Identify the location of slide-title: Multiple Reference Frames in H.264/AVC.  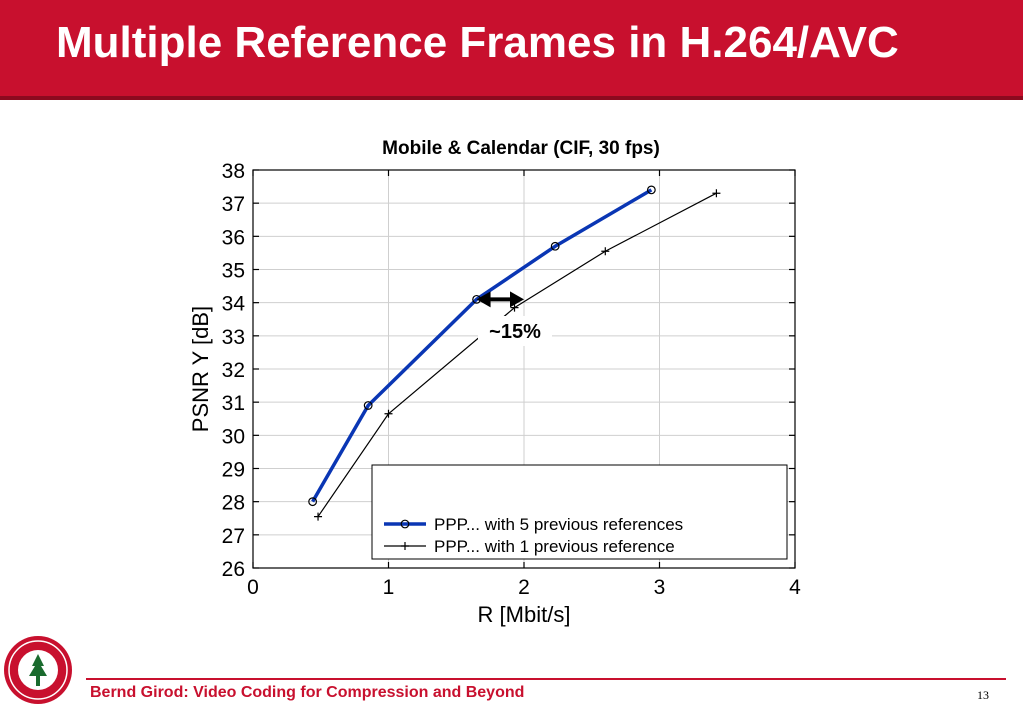
(477, 42).